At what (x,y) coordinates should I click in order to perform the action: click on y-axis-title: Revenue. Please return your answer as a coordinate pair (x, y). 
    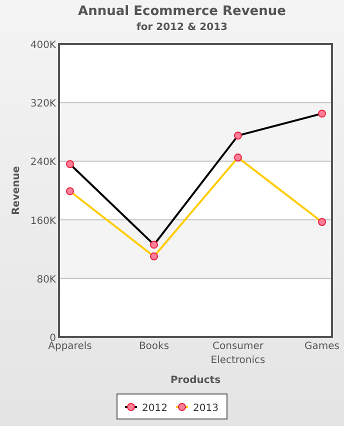
    Looking at the image, I should click on (16, 190).